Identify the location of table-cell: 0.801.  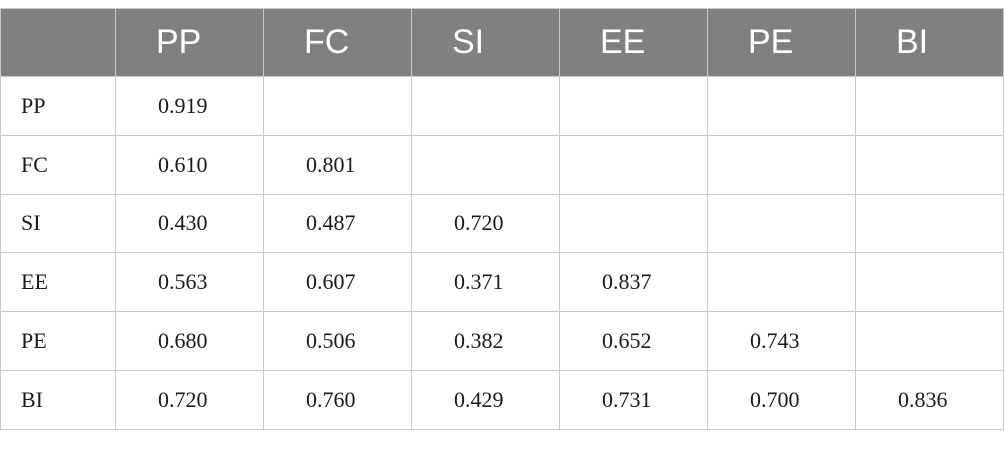
(337, 164).